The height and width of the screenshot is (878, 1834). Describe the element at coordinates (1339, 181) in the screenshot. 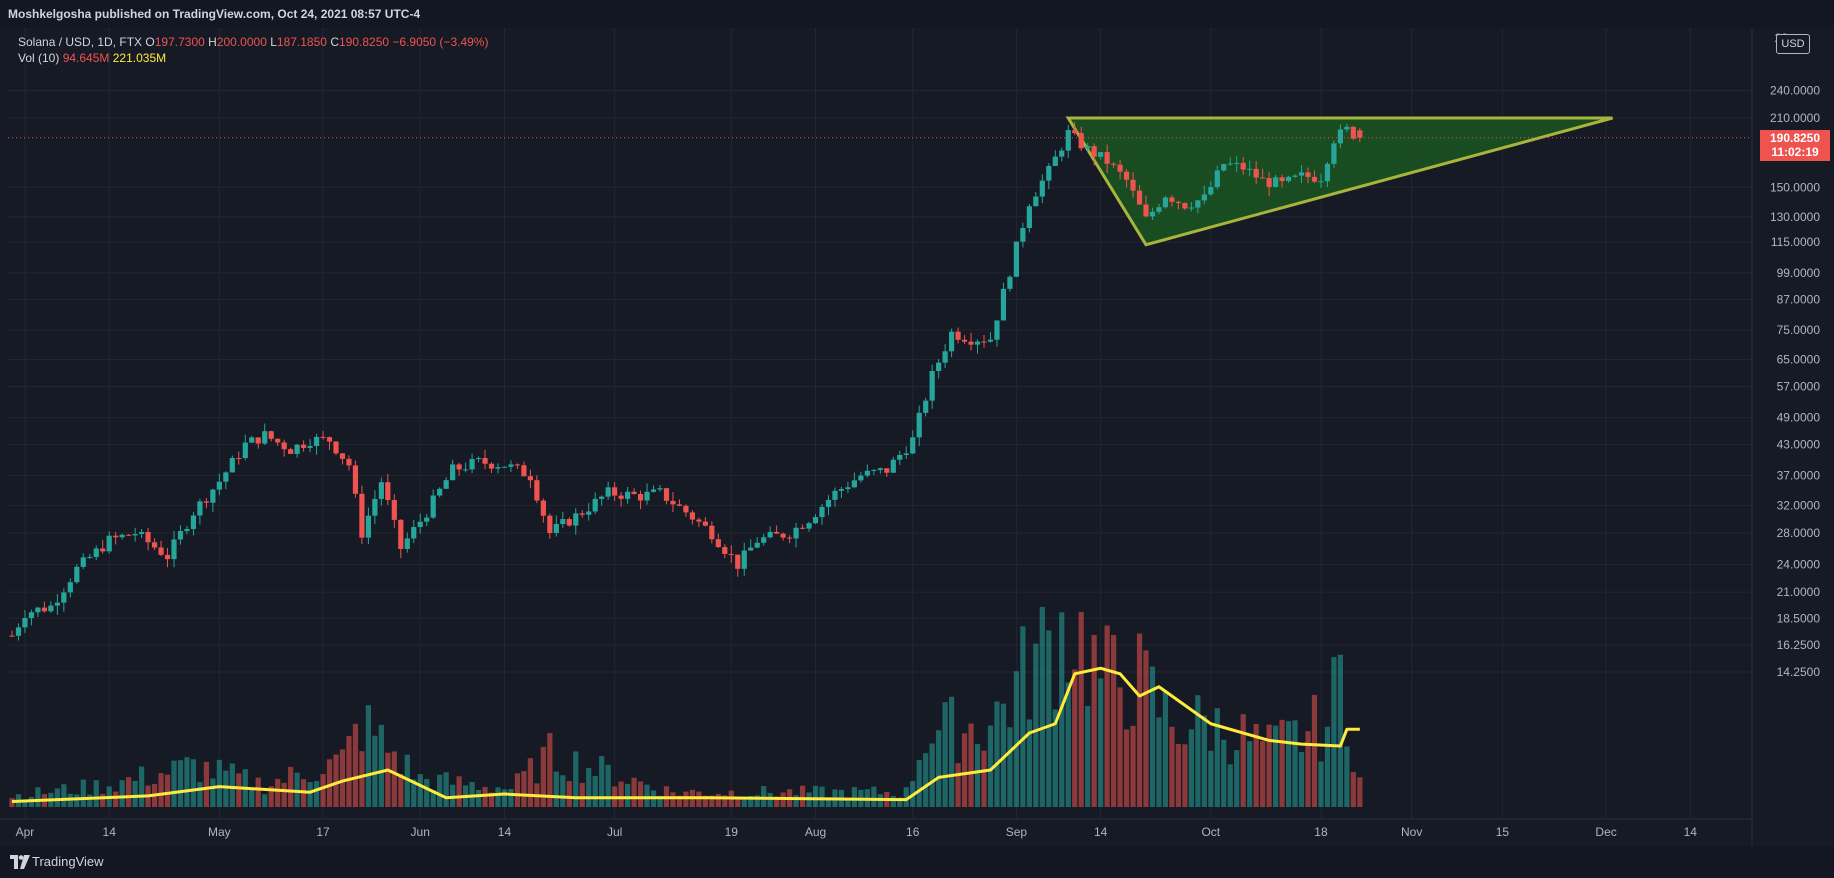

I see `triangle-pattern` at that location.